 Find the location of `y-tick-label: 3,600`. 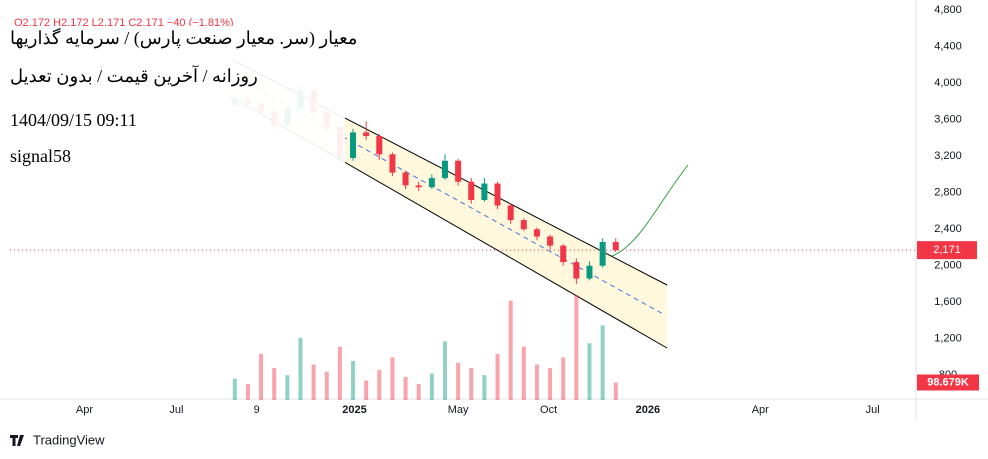

y-tick-label: 3,600 is located at coordinates (948, 120).